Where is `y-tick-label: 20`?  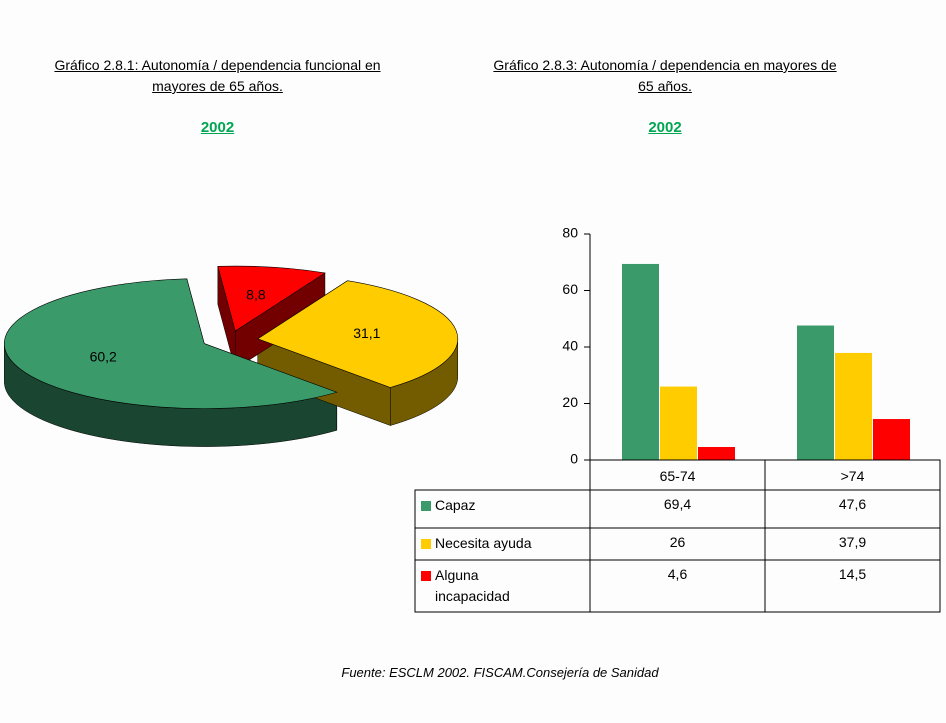 y-tick-label: 20 is located at coordinates (570, 402).